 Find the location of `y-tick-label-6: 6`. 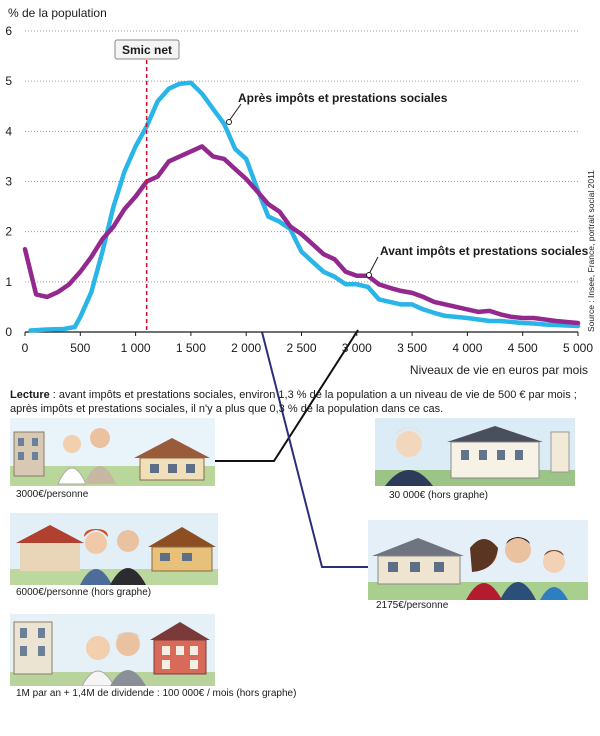

y-tick-label-6: 6 is located at coordinates (8, 31).